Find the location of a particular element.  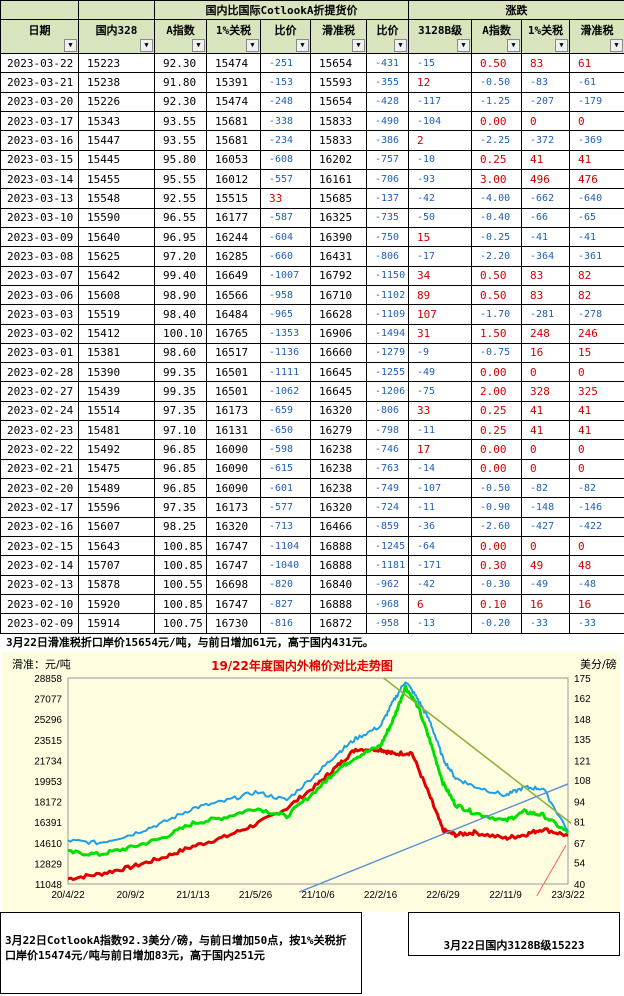

table-cell: 97.35 is located at coordinates (180, 411).